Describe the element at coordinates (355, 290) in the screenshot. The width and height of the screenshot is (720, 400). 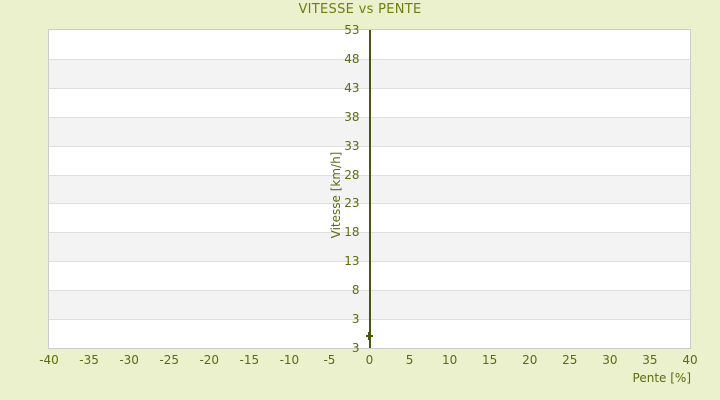
I see `y-tick-label: 8` at that location.